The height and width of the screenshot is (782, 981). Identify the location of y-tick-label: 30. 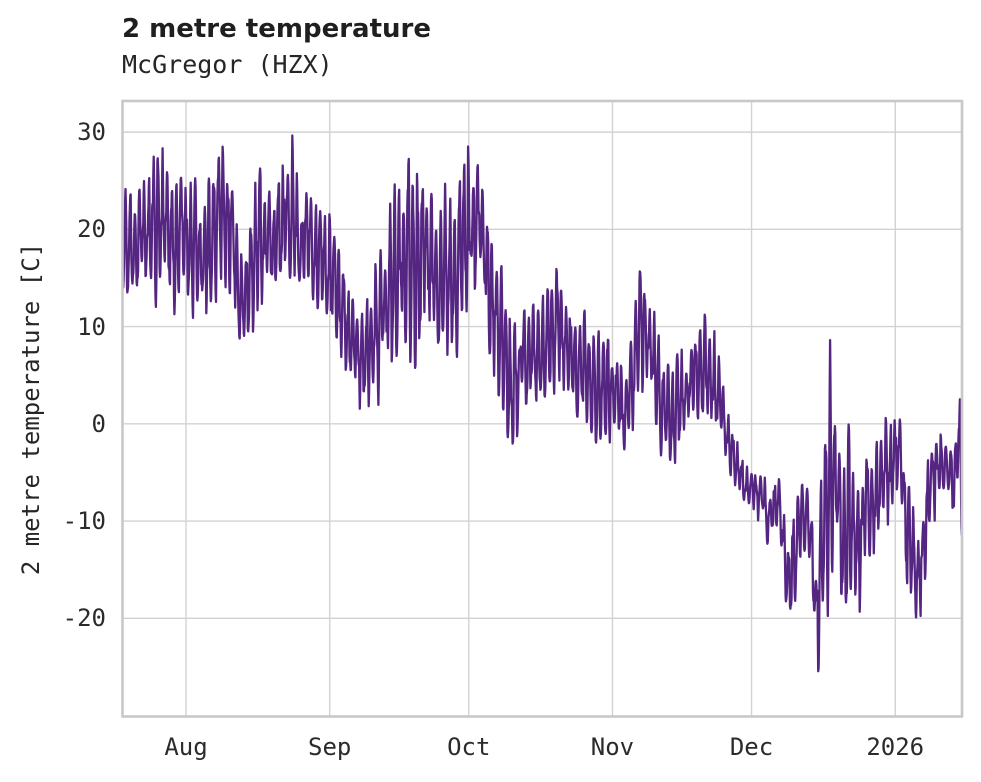
(91, 132).